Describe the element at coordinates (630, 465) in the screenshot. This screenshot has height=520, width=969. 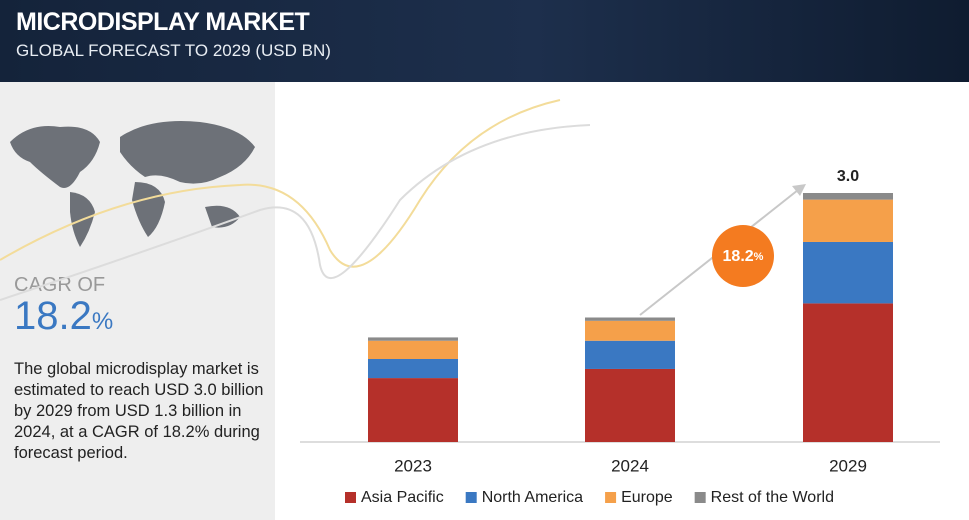
I see `x-tick-label: 2024` at that location.